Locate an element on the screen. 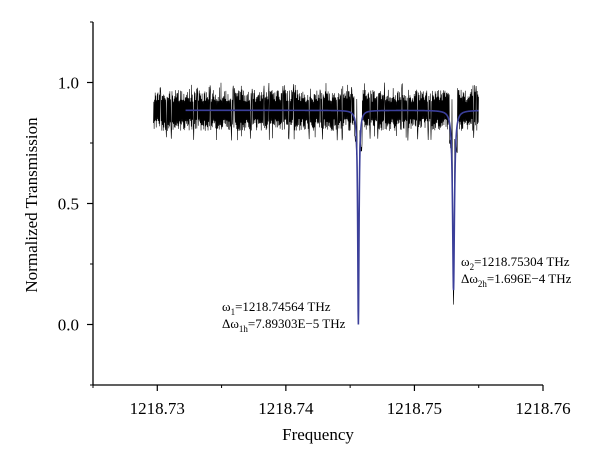 The height and width of the screenshot is (465, 600). annotation-omega1-symbol: ω is located at coordinates (226, 306).